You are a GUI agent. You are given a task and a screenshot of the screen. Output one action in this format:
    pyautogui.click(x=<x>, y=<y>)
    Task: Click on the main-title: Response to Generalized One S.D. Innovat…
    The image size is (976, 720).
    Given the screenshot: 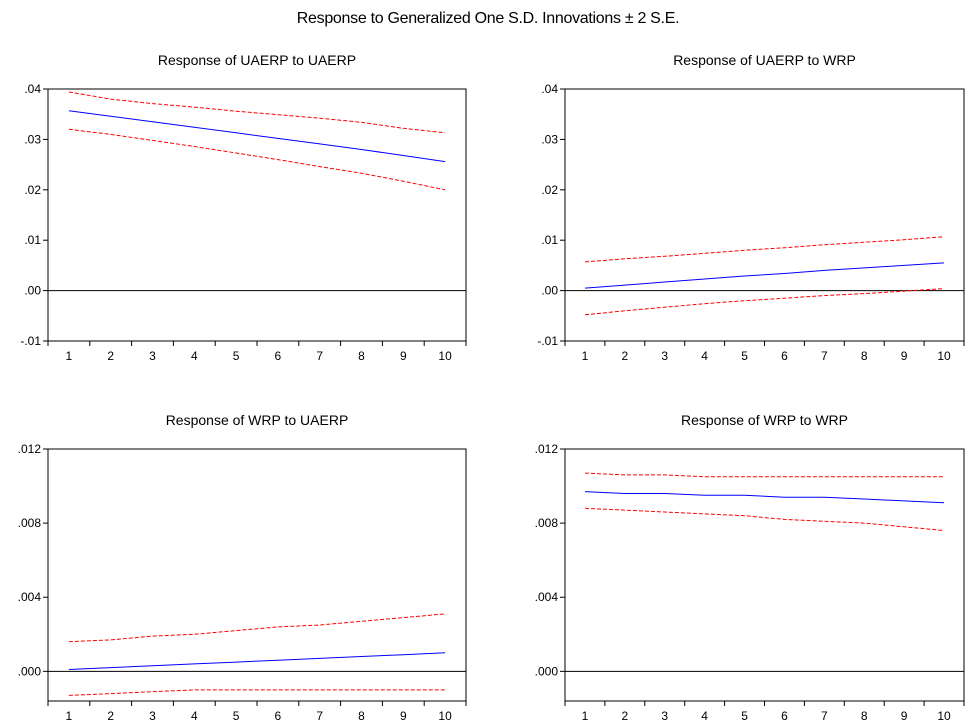 What is the action you would take?
    pyautogui.click(x=488, y=18)
    